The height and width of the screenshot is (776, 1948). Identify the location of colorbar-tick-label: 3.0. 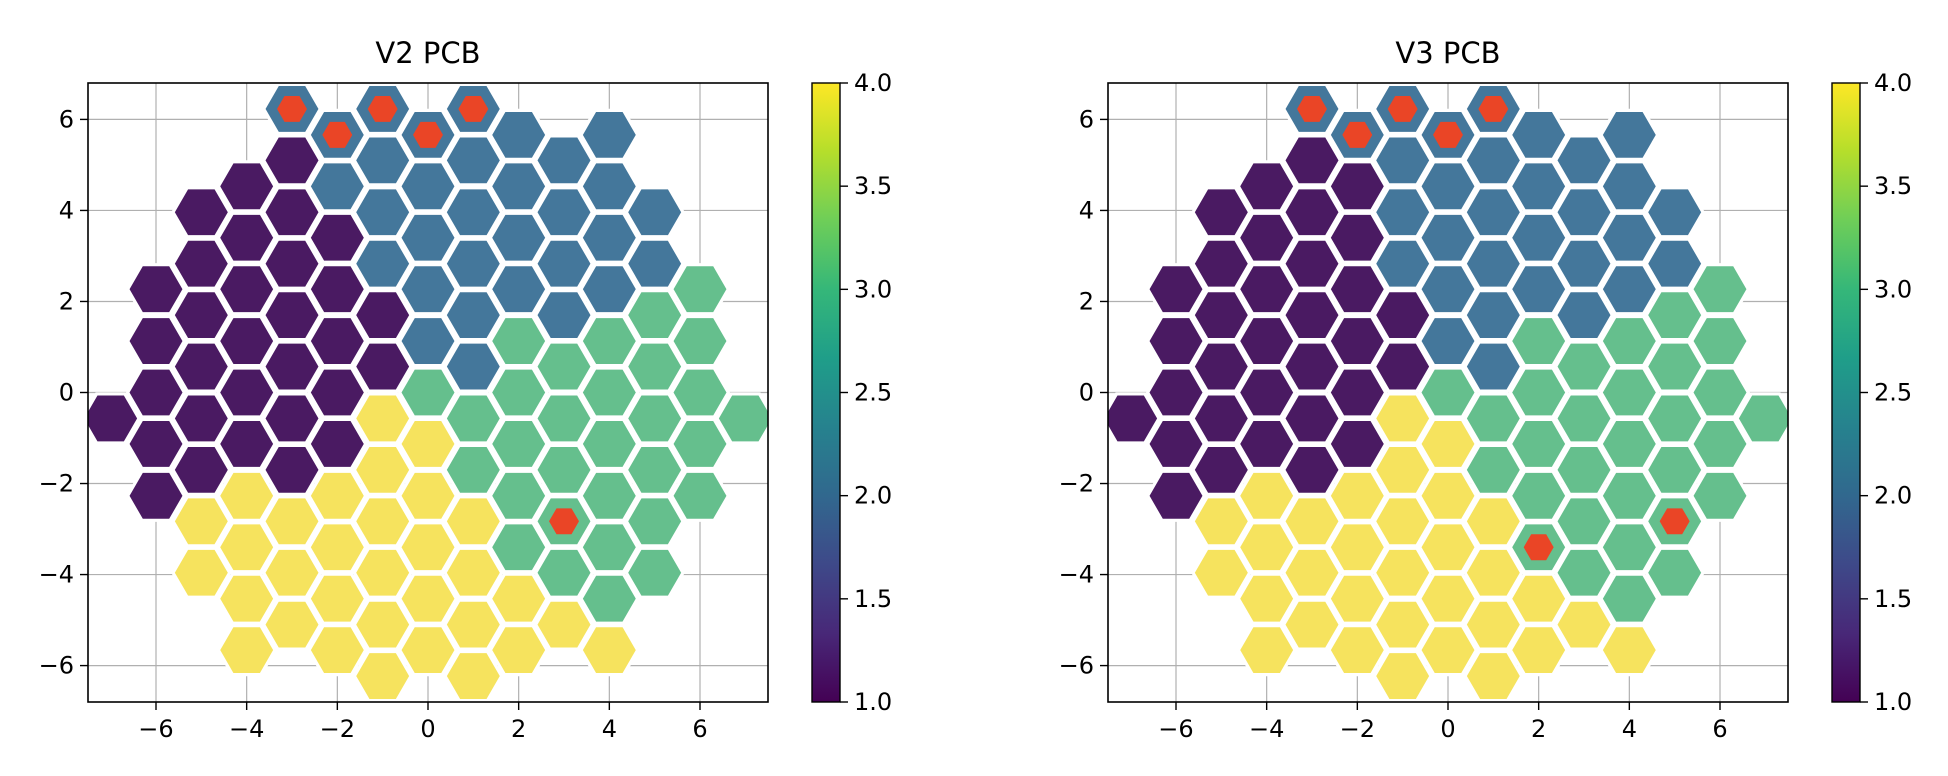
(873, 289).